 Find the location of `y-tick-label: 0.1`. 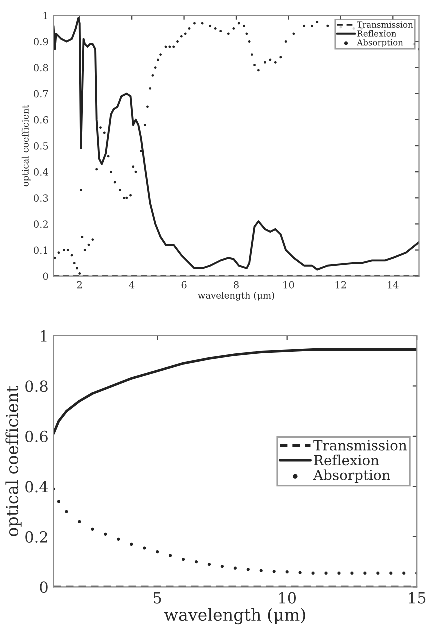

y-tick-label: 0.1 is located at coordinates (41, 250).